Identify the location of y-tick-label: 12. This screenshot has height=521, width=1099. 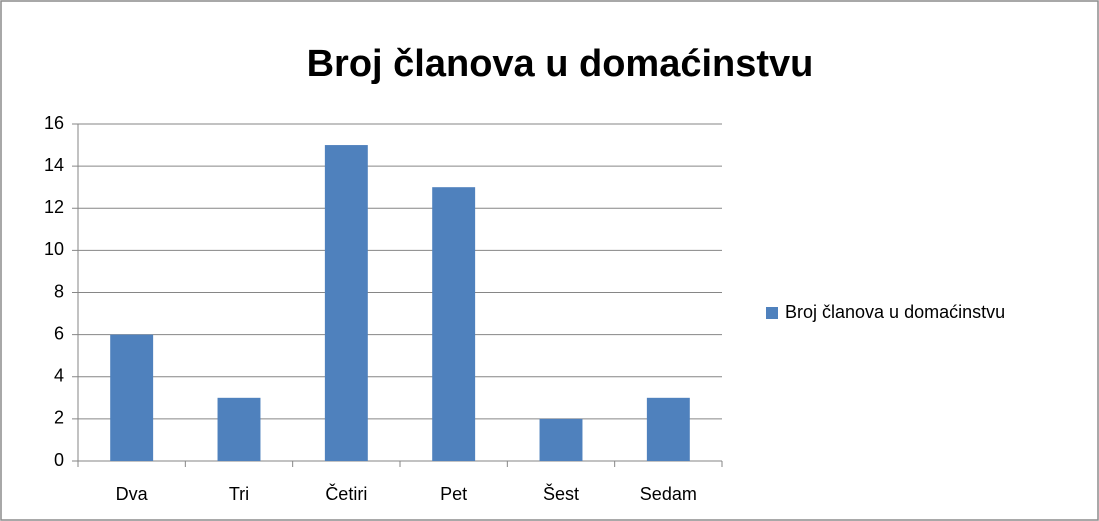
(54, 207).